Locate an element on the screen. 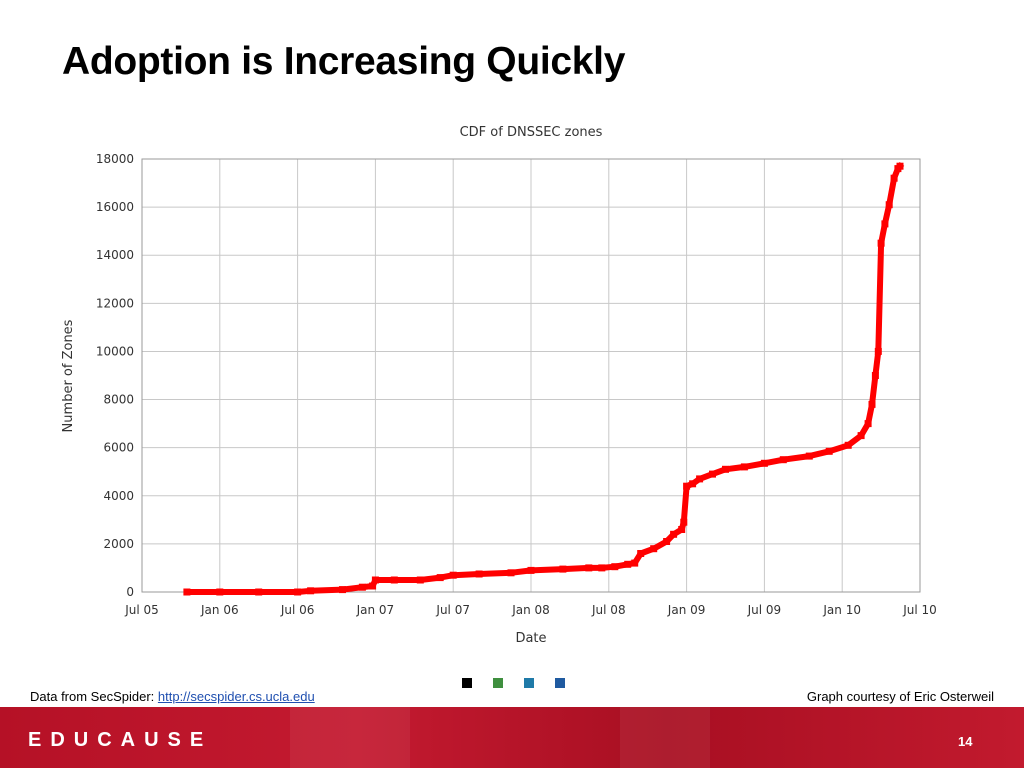  y-tick-label: 6000 is located at coordinates (118, 448).